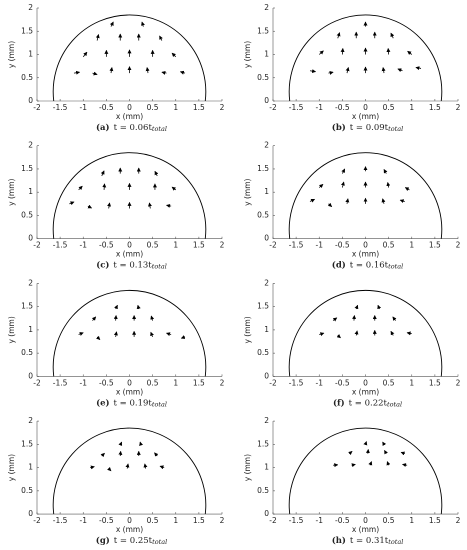  Describe the element at coordinates (103, 540) in the screenshot. I see `caption-label: (g)` at that location.